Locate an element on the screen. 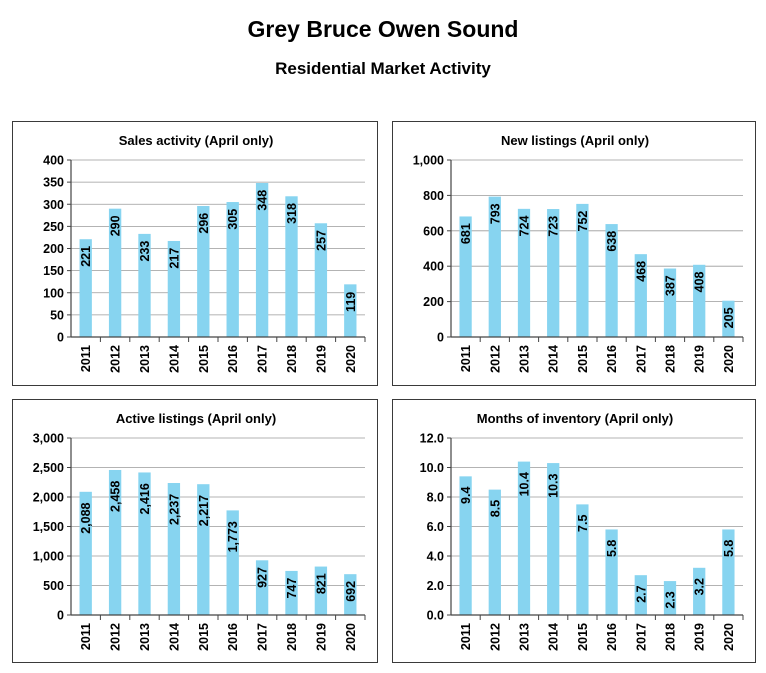 This screenshot has width=766, height=673. y-tick-label: 1,000 is located at coordinates (428, 161).